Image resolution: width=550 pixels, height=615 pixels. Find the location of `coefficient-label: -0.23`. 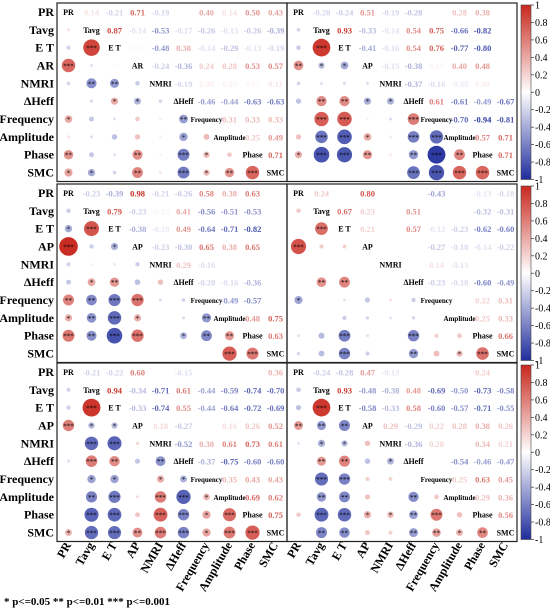

coefficient-label: -0.23 is located at coordinates (460, 229).